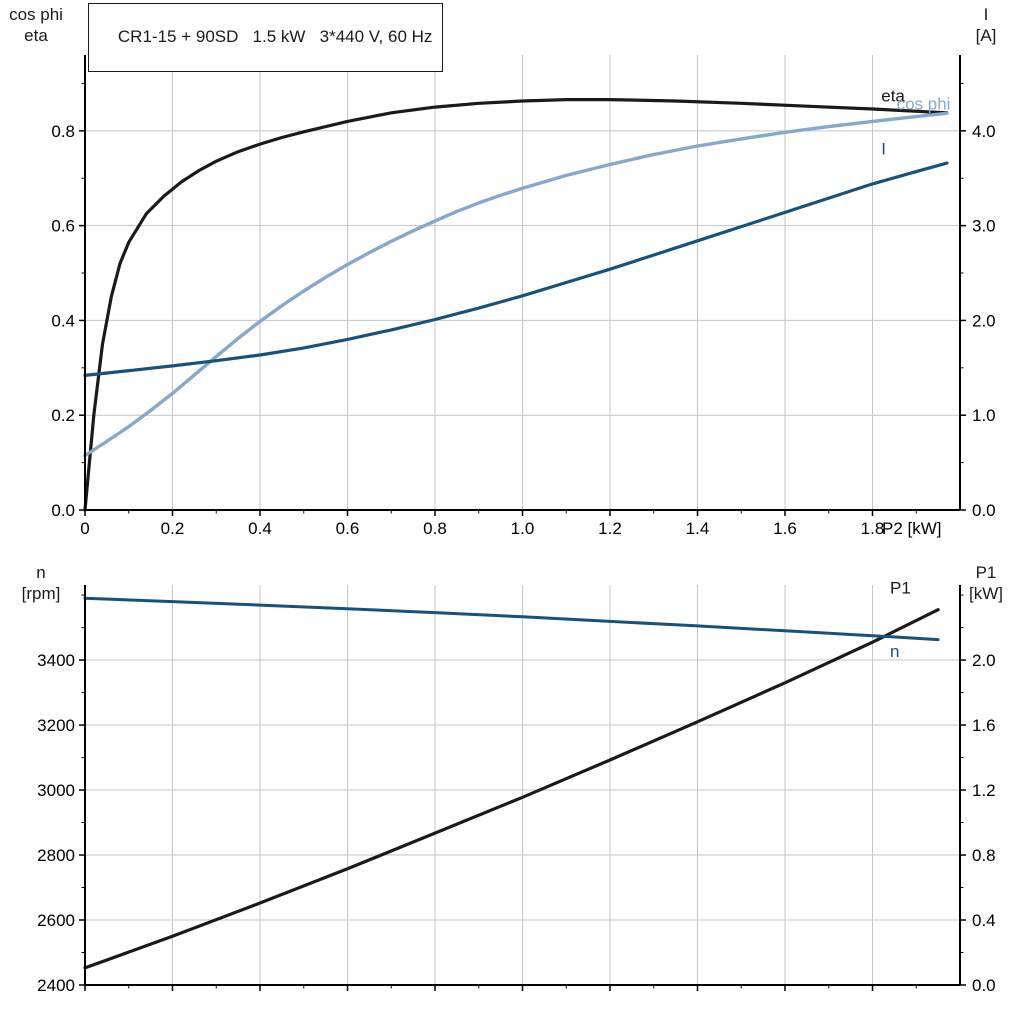 This screenshot has height=1024, width=1024. What do you see at coordinates (986, 35) in the screenshot?
I see `right-axis-header-line2: [A]` at bounding box center [986, 35].